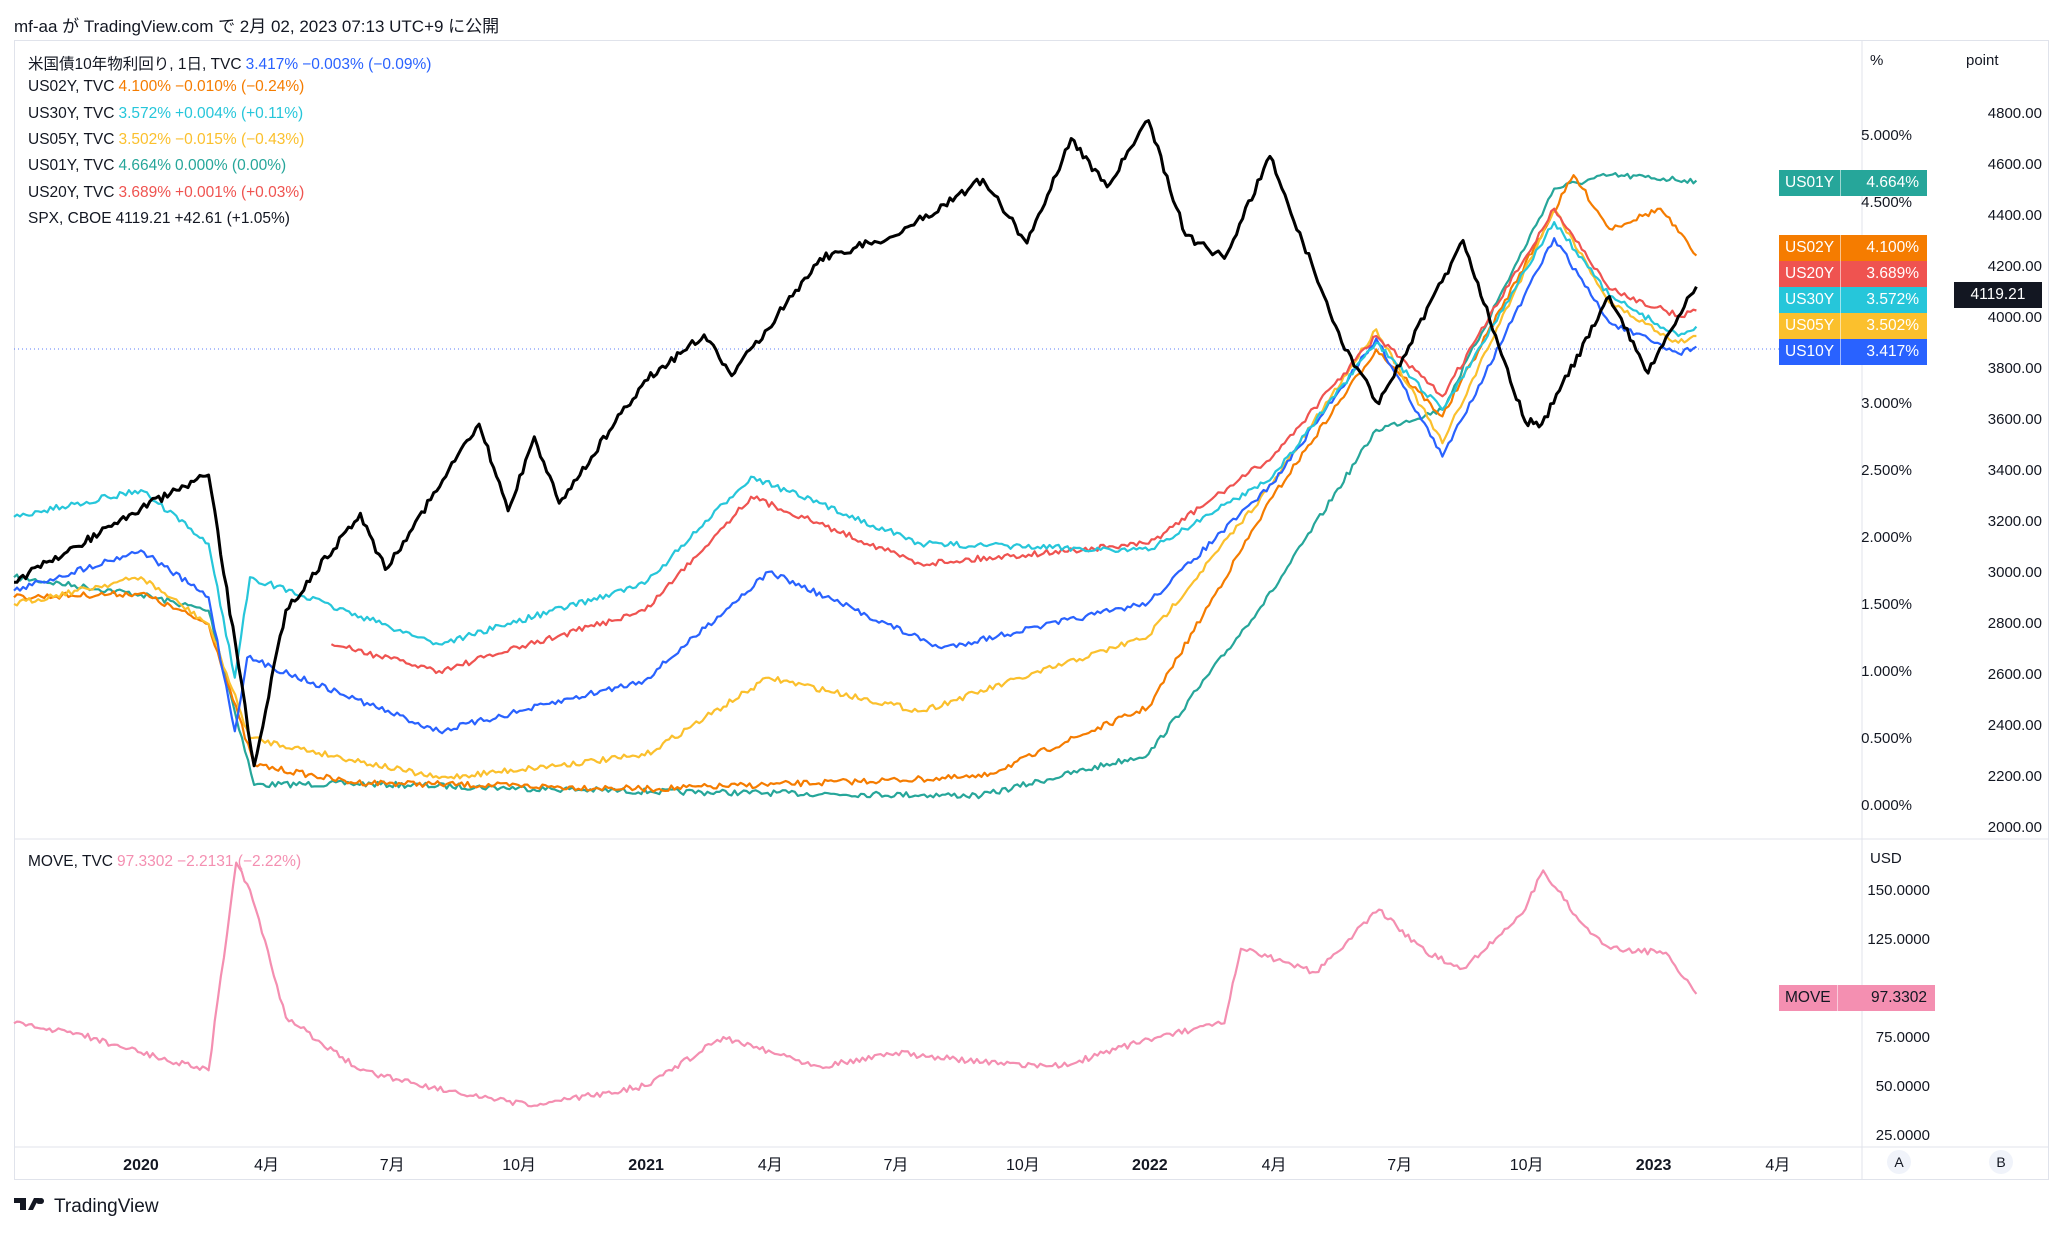 The image size is (2057, 1234). Describe the element at coordinates (272, 64) in the screenshot. I see `legend-series-value: 3.417%` at that location.